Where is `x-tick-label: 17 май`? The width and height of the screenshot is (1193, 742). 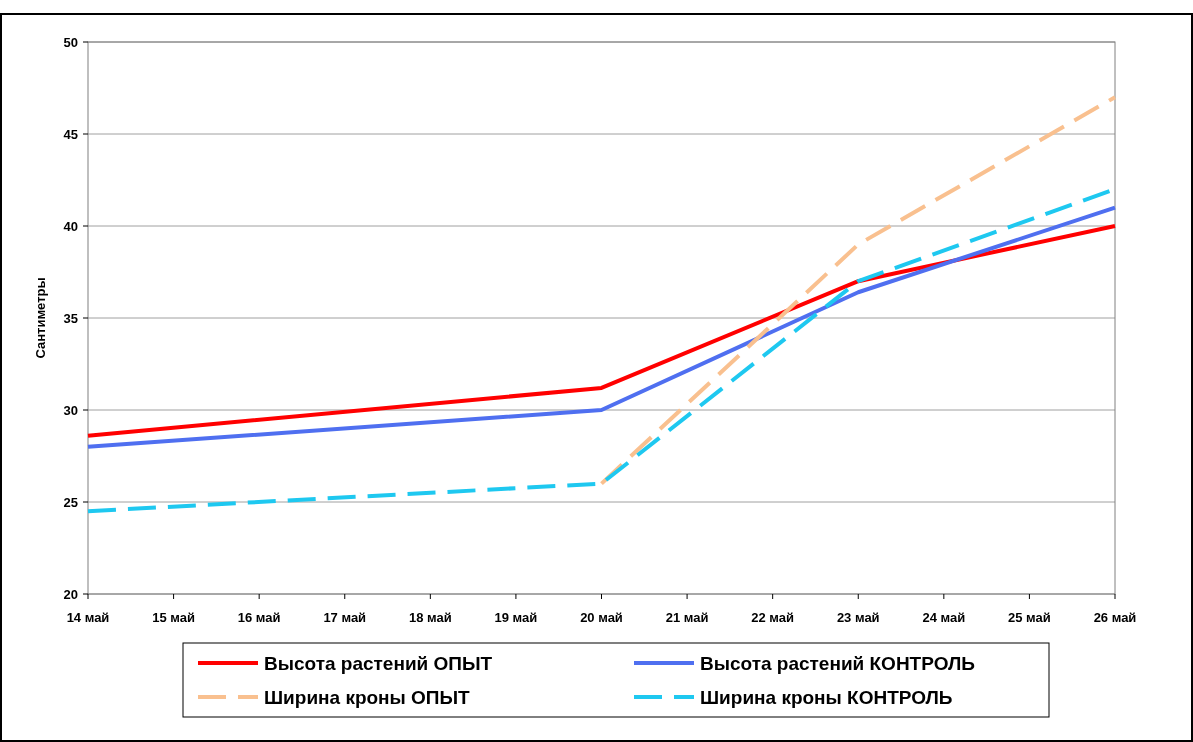 x-tick-label: 17 май is located at coordinates (345, 617).